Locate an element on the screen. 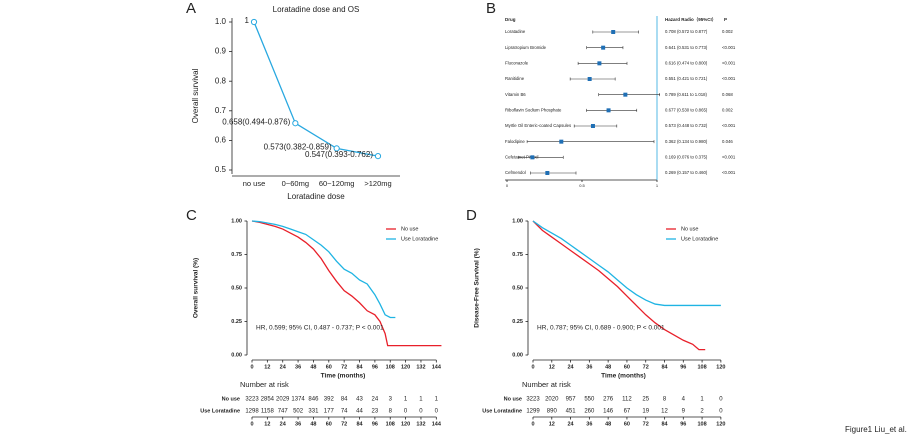  risk-value: 3 is located at coordinates (391, 400).